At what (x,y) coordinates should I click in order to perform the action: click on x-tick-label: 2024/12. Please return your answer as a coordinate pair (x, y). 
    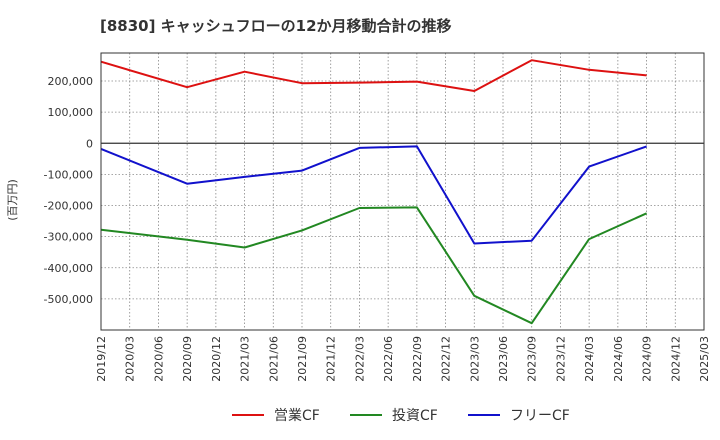
    Looking at the image, I should click on (675, 359).